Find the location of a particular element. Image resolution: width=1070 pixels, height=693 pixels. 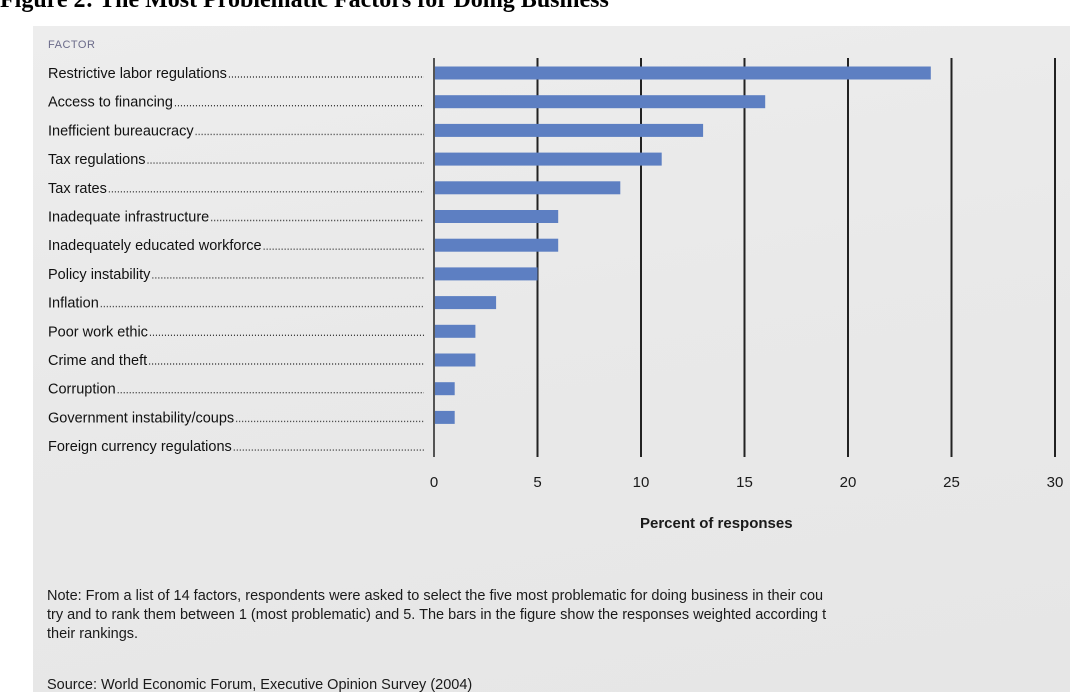

category-label: Policy instability is located at coordinates (99, 275).